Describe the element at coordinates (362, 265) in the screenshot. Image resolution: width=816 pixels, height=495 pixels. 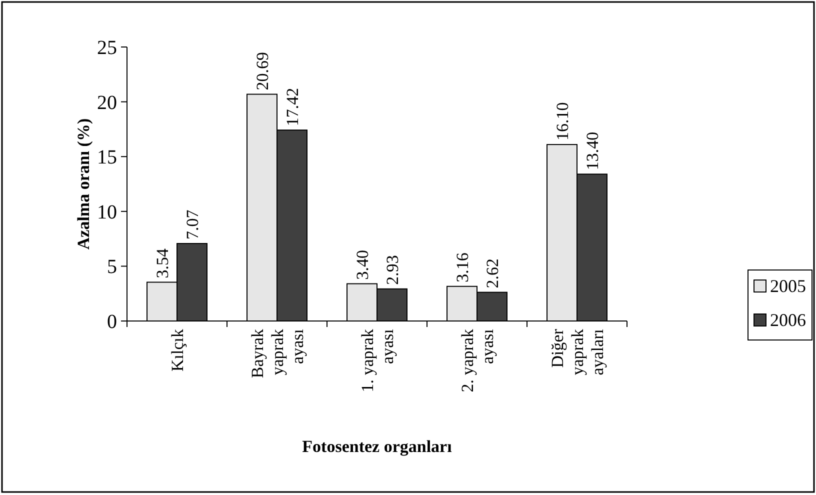
I see `data-label: 3.40` at that location.